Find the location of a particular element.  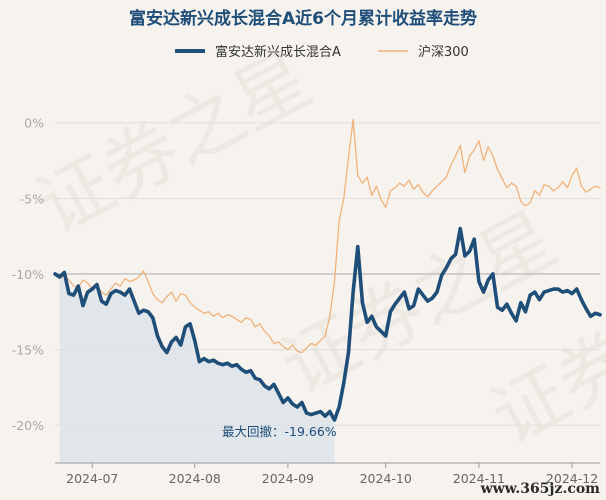

x-tick-label: 2024-11 is located at coordinates (479, 478).